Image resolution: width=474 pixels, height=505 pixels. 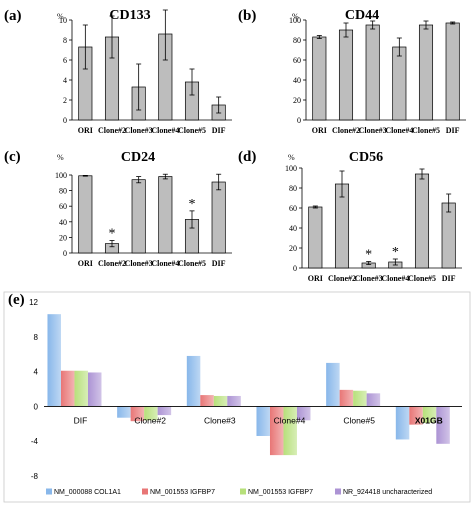 I want to click on y-tick-label-c: 40, so click(x=63, y=222).